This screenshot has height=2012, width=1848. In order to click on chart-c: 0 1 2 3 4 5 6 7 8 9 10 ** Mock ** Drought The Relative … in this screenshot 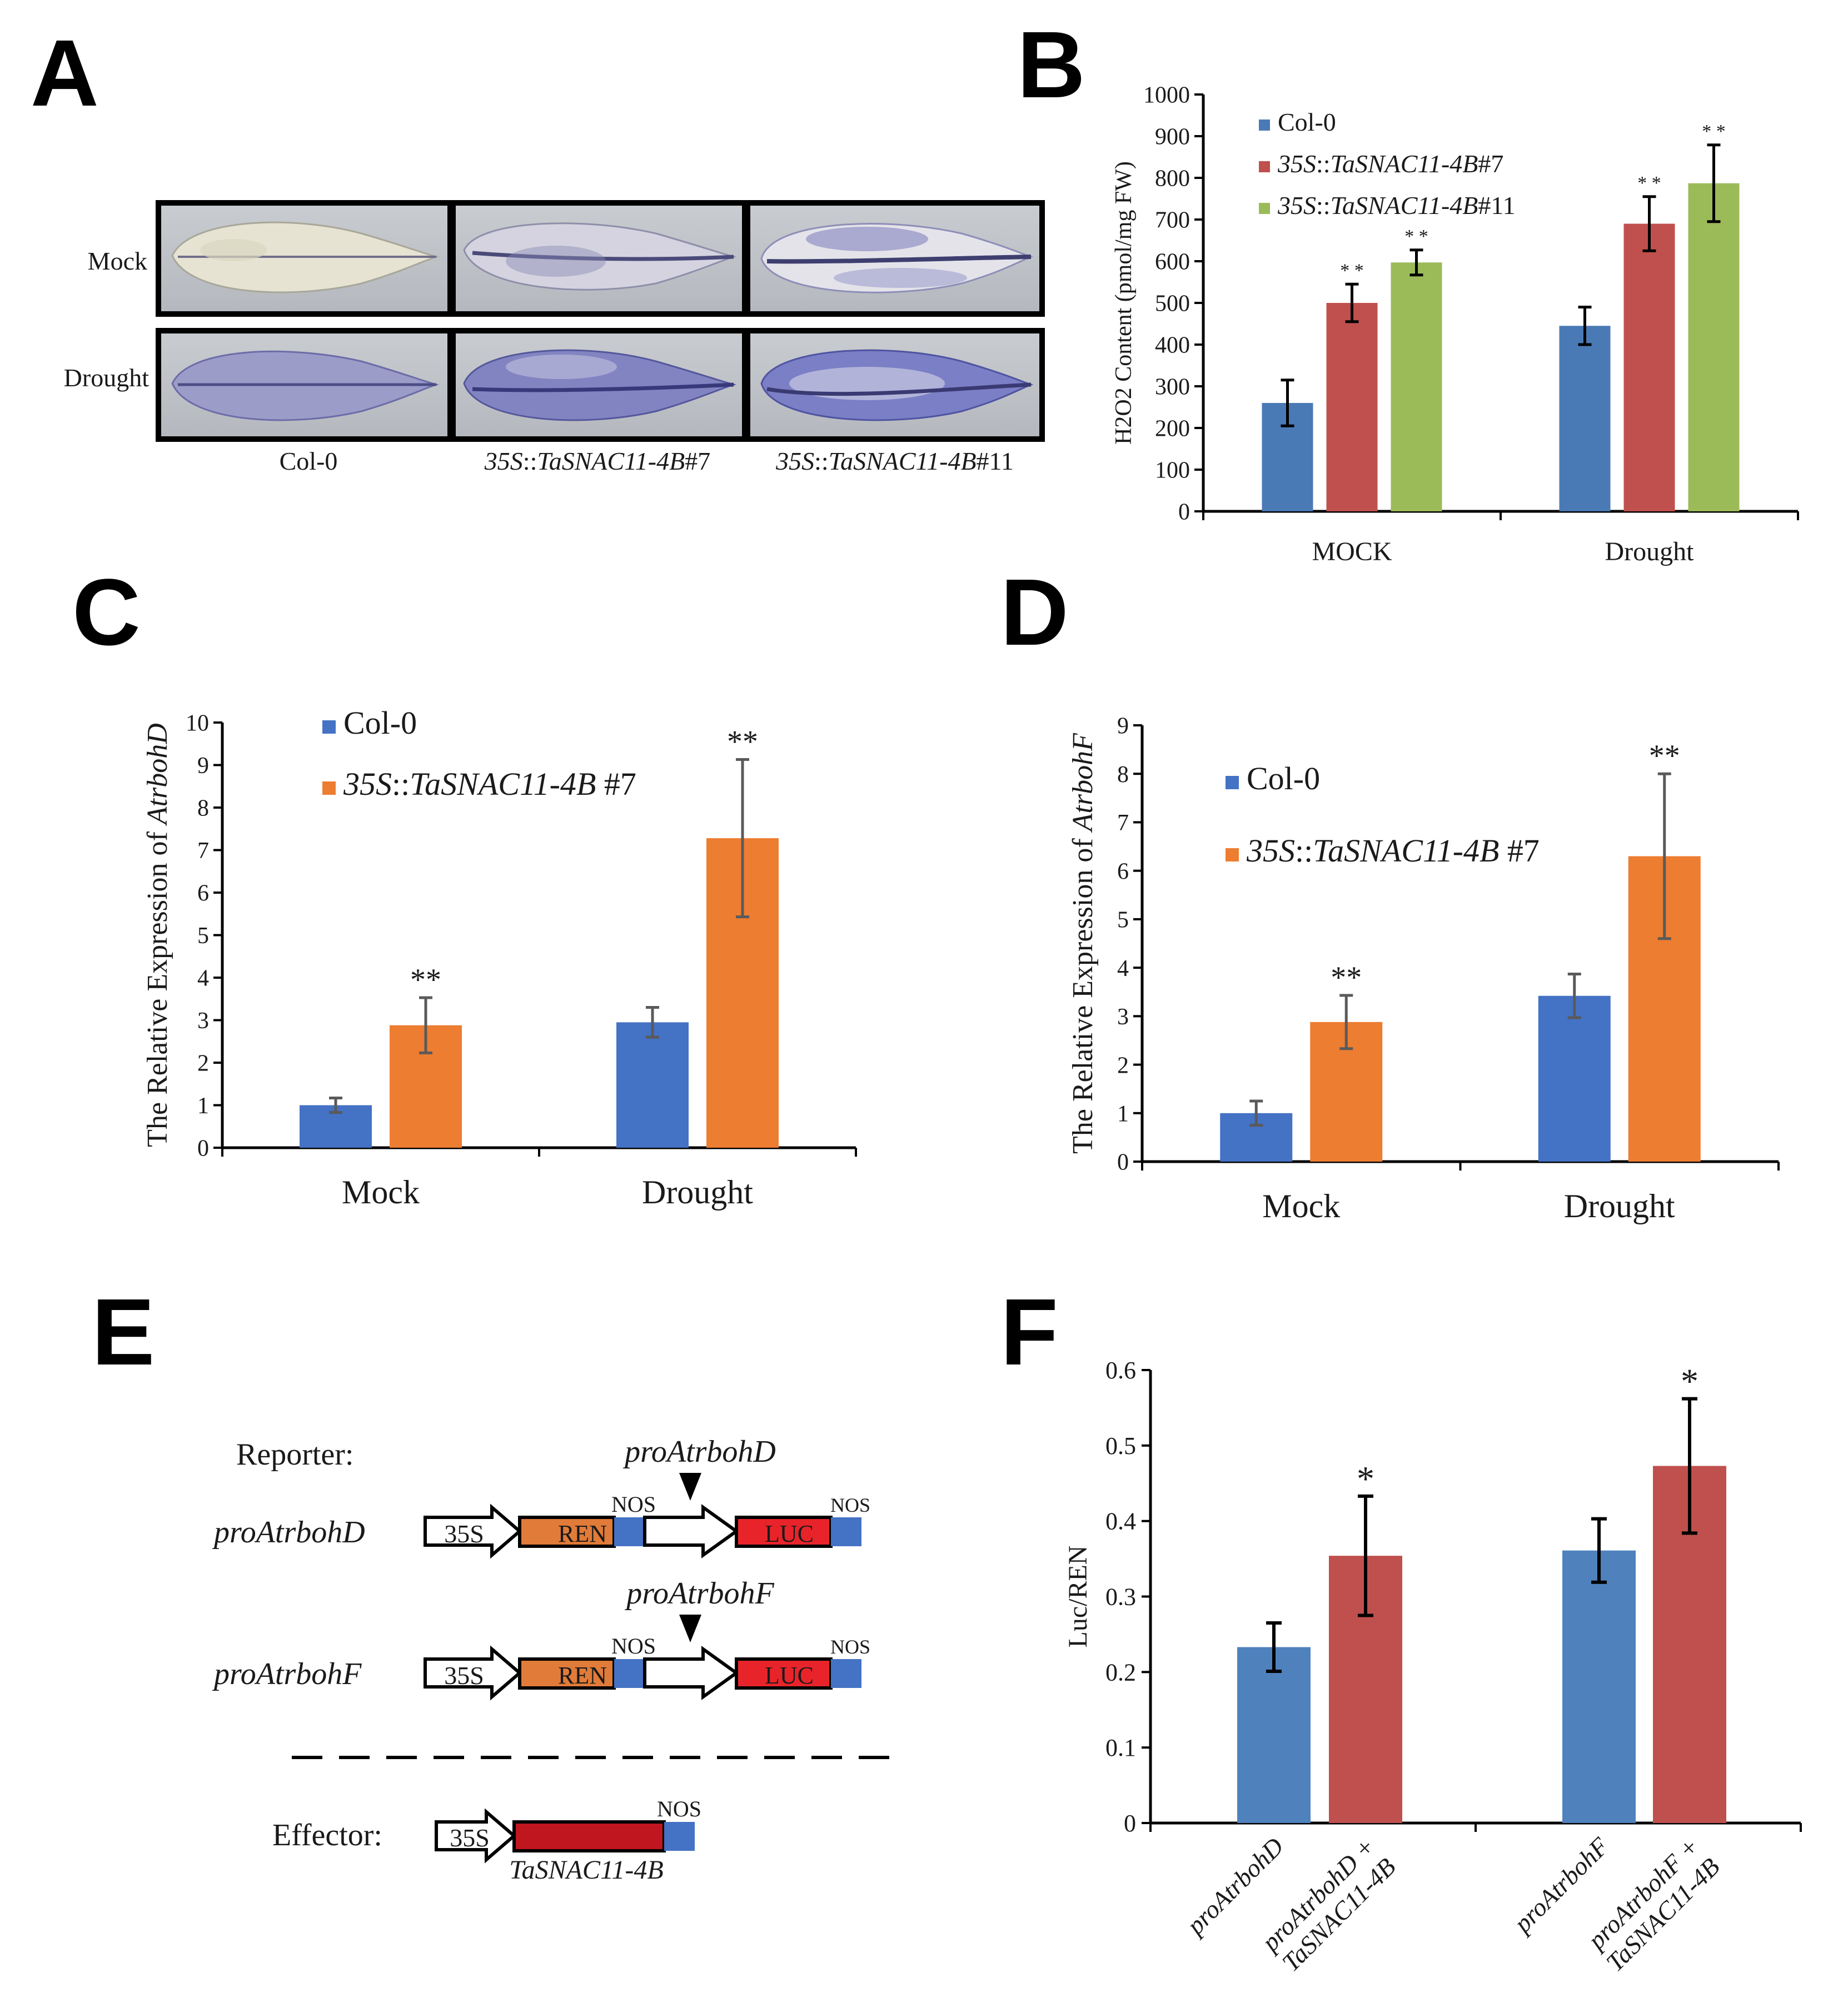, I will do `click(499, 958)`.